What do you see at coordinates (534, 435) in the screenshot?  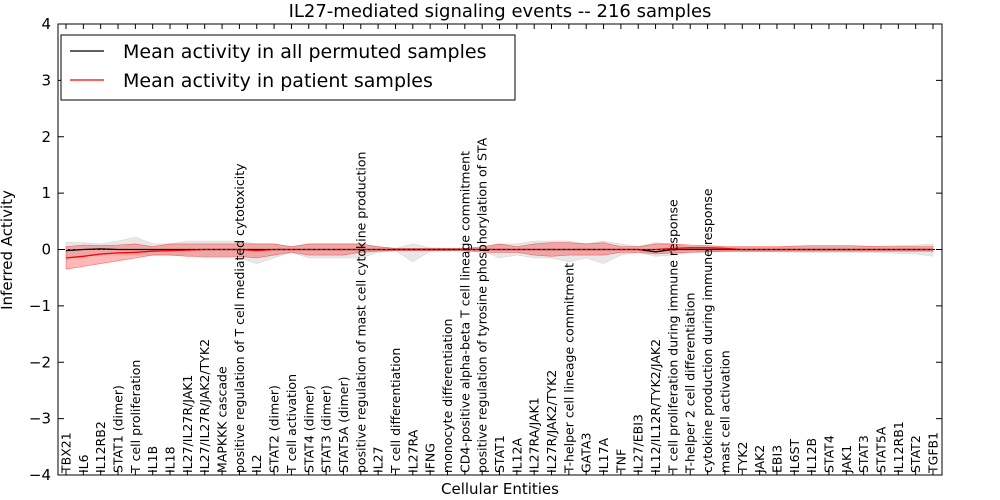 I see `x-tick-label: IL27RA/JAK1` at bounding box center [534, 435].